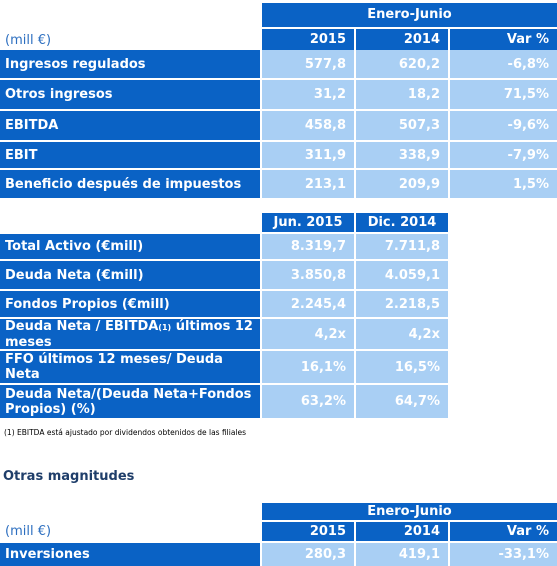 Image resolution: width=557 pixels, height=566 pixels. What do you see at coordinates (402, 401) in the screenshot?
I see `cell-value: 64,7%` at bounding box center [402, 401].